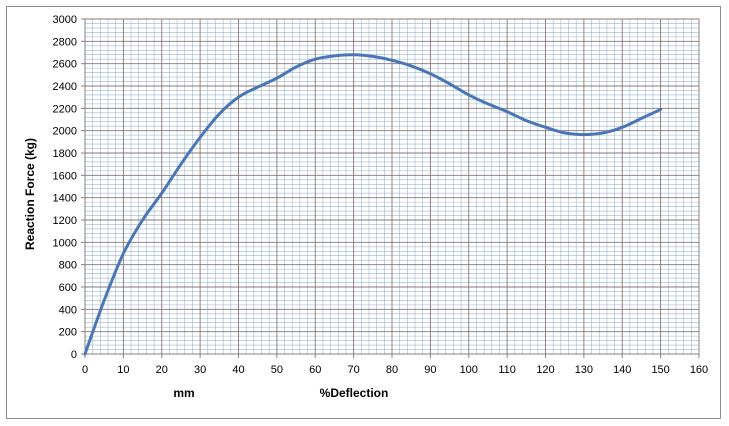  I want to click on y-tick-label: 2600, so click(65, 65).